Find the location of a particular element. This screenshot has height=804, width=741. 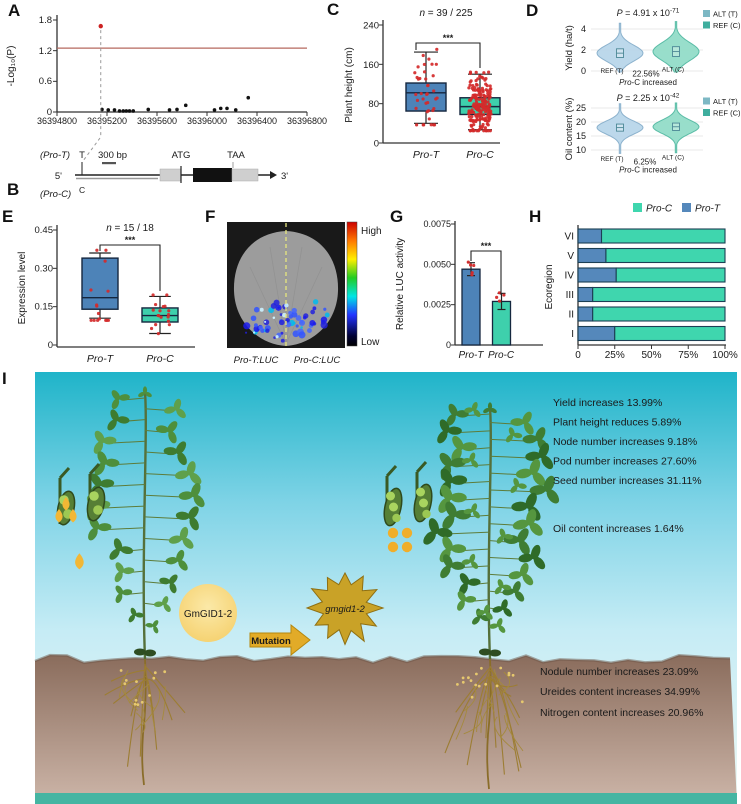

d2-legend-swatch-alt is located at coordinates (706, 101).